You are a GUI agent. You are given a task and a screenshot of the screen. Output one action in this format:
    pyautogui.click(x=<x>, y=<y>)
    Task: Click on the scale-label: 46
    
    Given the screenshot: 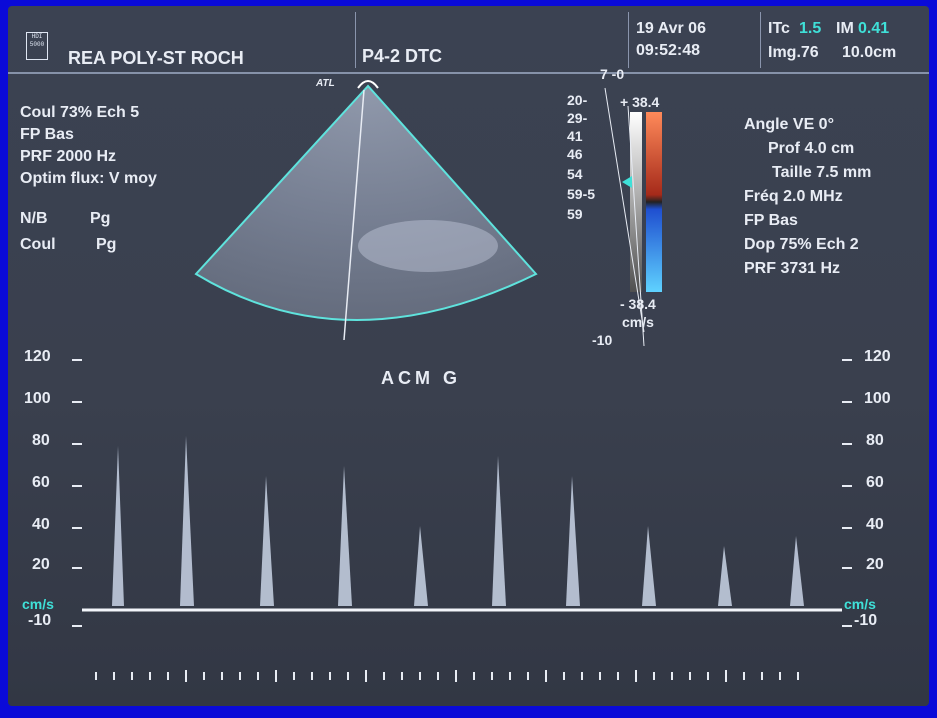 What is the action you would take?
    pyautogui.click(x=575, y=154)
    